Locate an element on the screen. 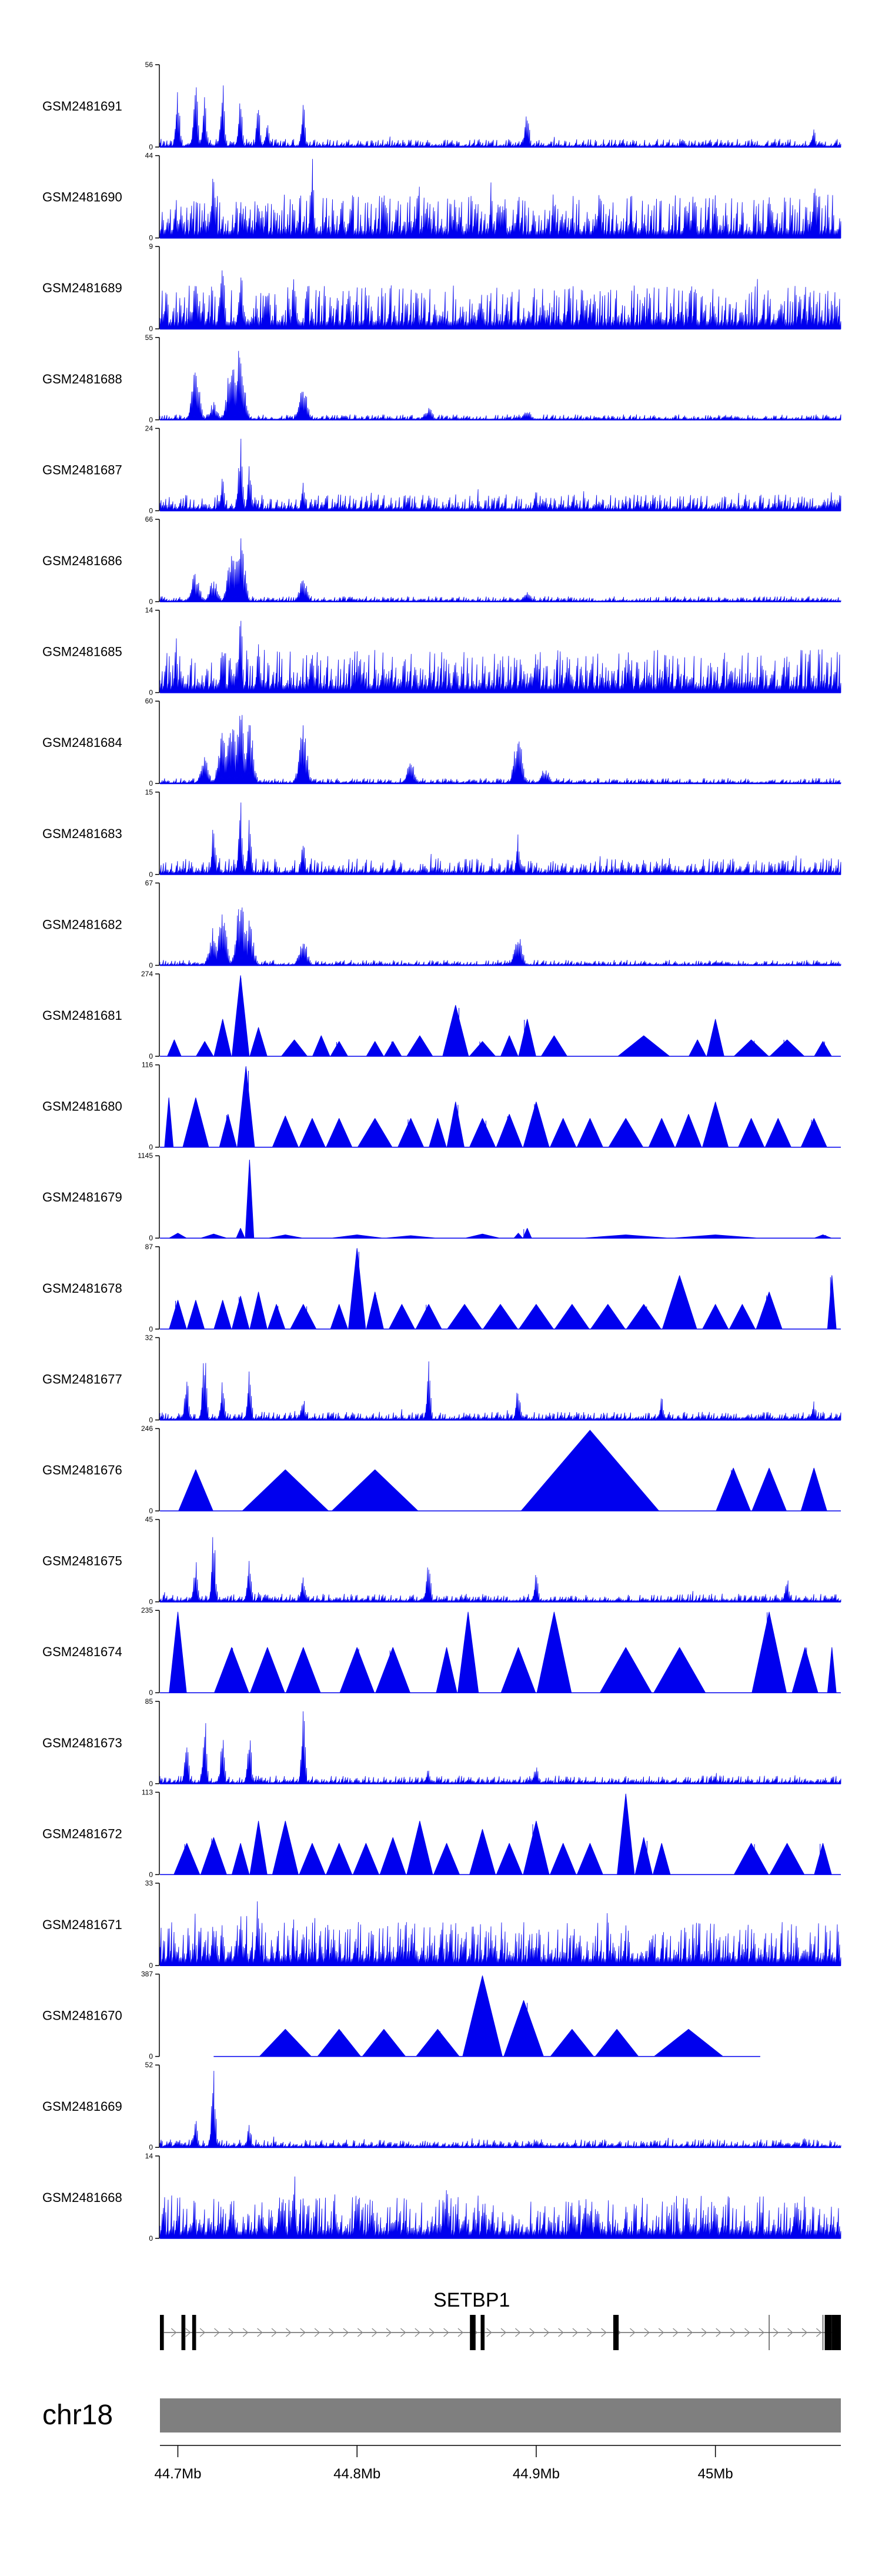  track-gsm2481689: GSM2481689 9 0 is located at coordinates (441, 287).